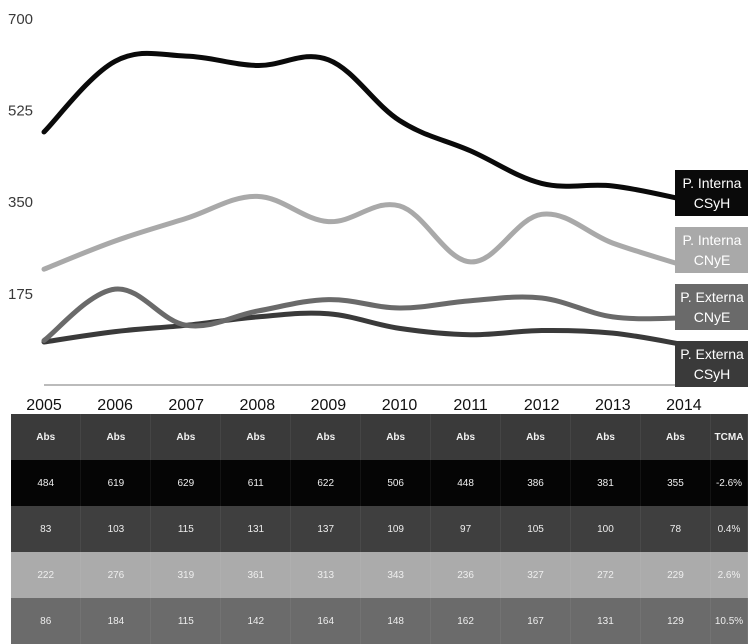  What do you see at coordinates (396, 483) in the screenshot?
I see `table-cell: 506` at bounding box center [396, 483].